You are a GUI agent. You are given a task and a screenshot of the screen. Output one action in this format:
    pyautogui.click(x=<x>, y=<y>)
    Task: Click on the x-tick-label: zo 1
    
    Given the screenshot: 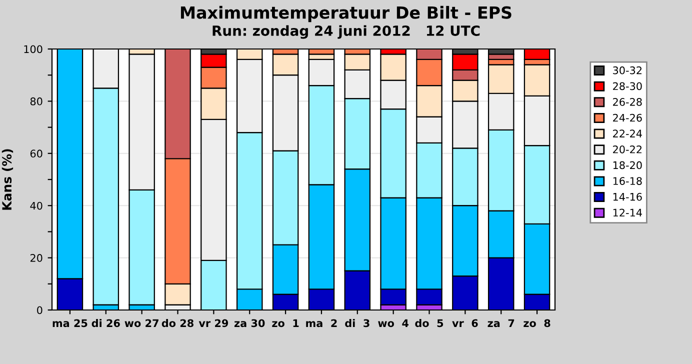 What is the action you would take?
    pyautogui.click(x=285, y=323)
    